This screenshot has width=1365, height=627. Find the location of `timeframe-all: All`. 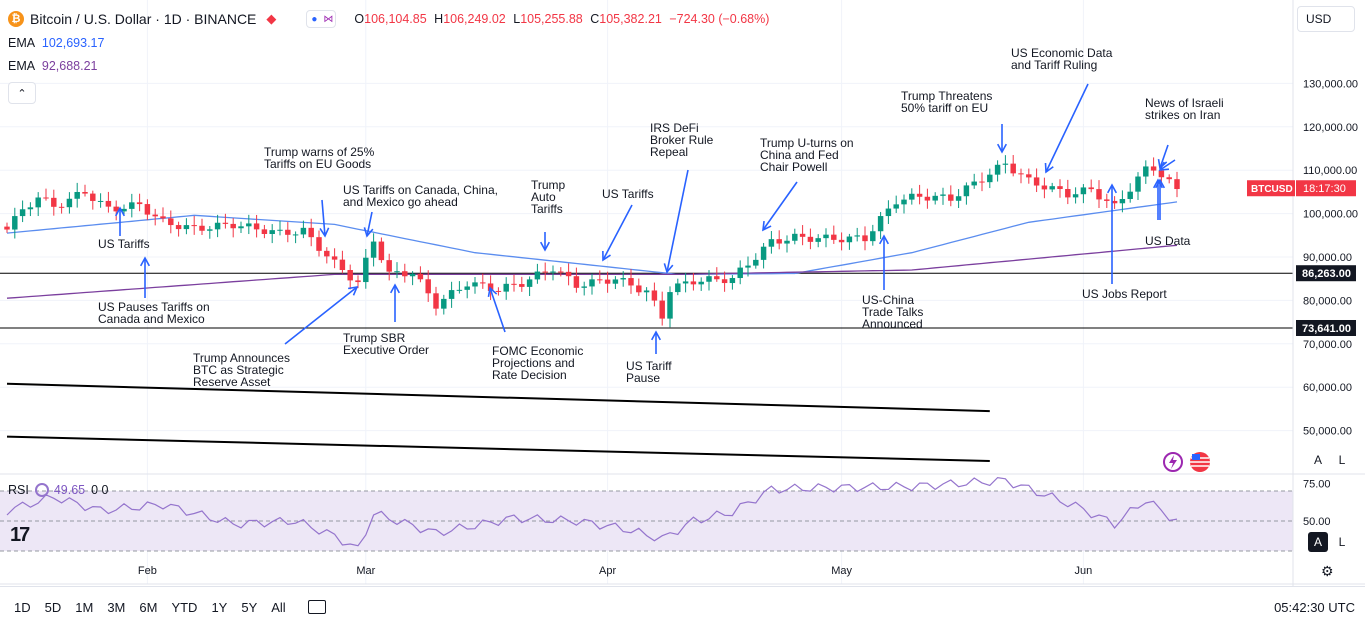

timeframe-all: All is located at coordinates (278, 607).